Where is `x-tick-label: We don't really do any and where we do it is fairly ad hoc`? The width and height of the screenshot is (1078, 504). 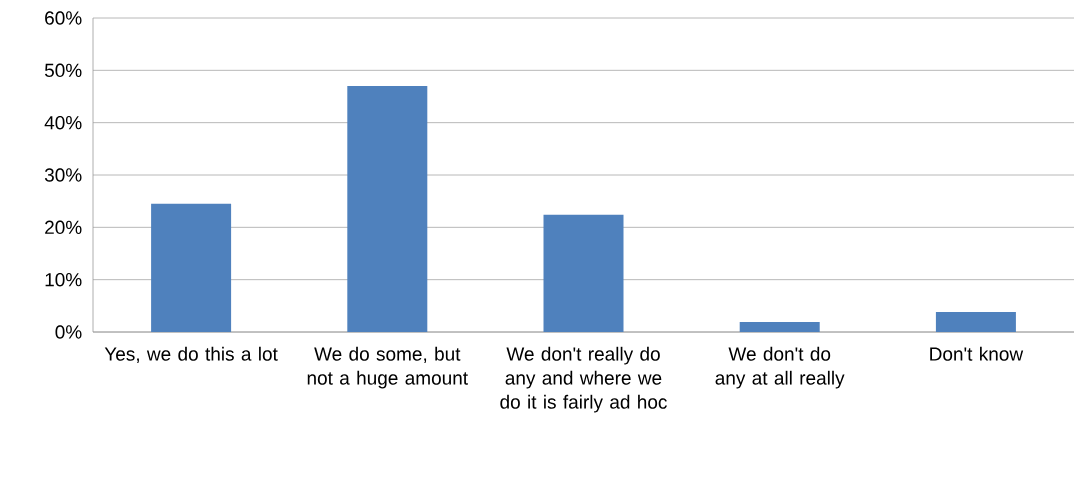
x-tick-label: We don't really do any and where we do it is fairly ad hoc is located at coordinates (583, 379).